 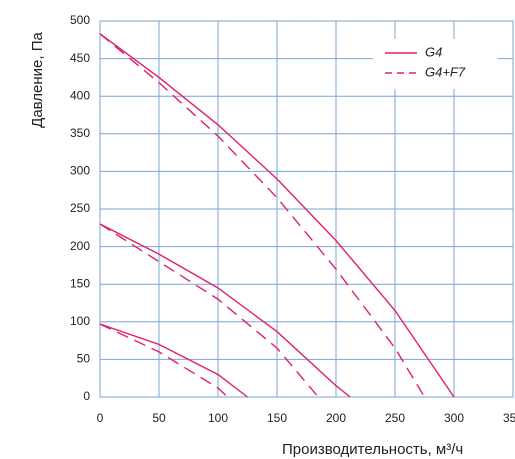 I want to click on y-tick-label: 350, so click(x=80, y=133).